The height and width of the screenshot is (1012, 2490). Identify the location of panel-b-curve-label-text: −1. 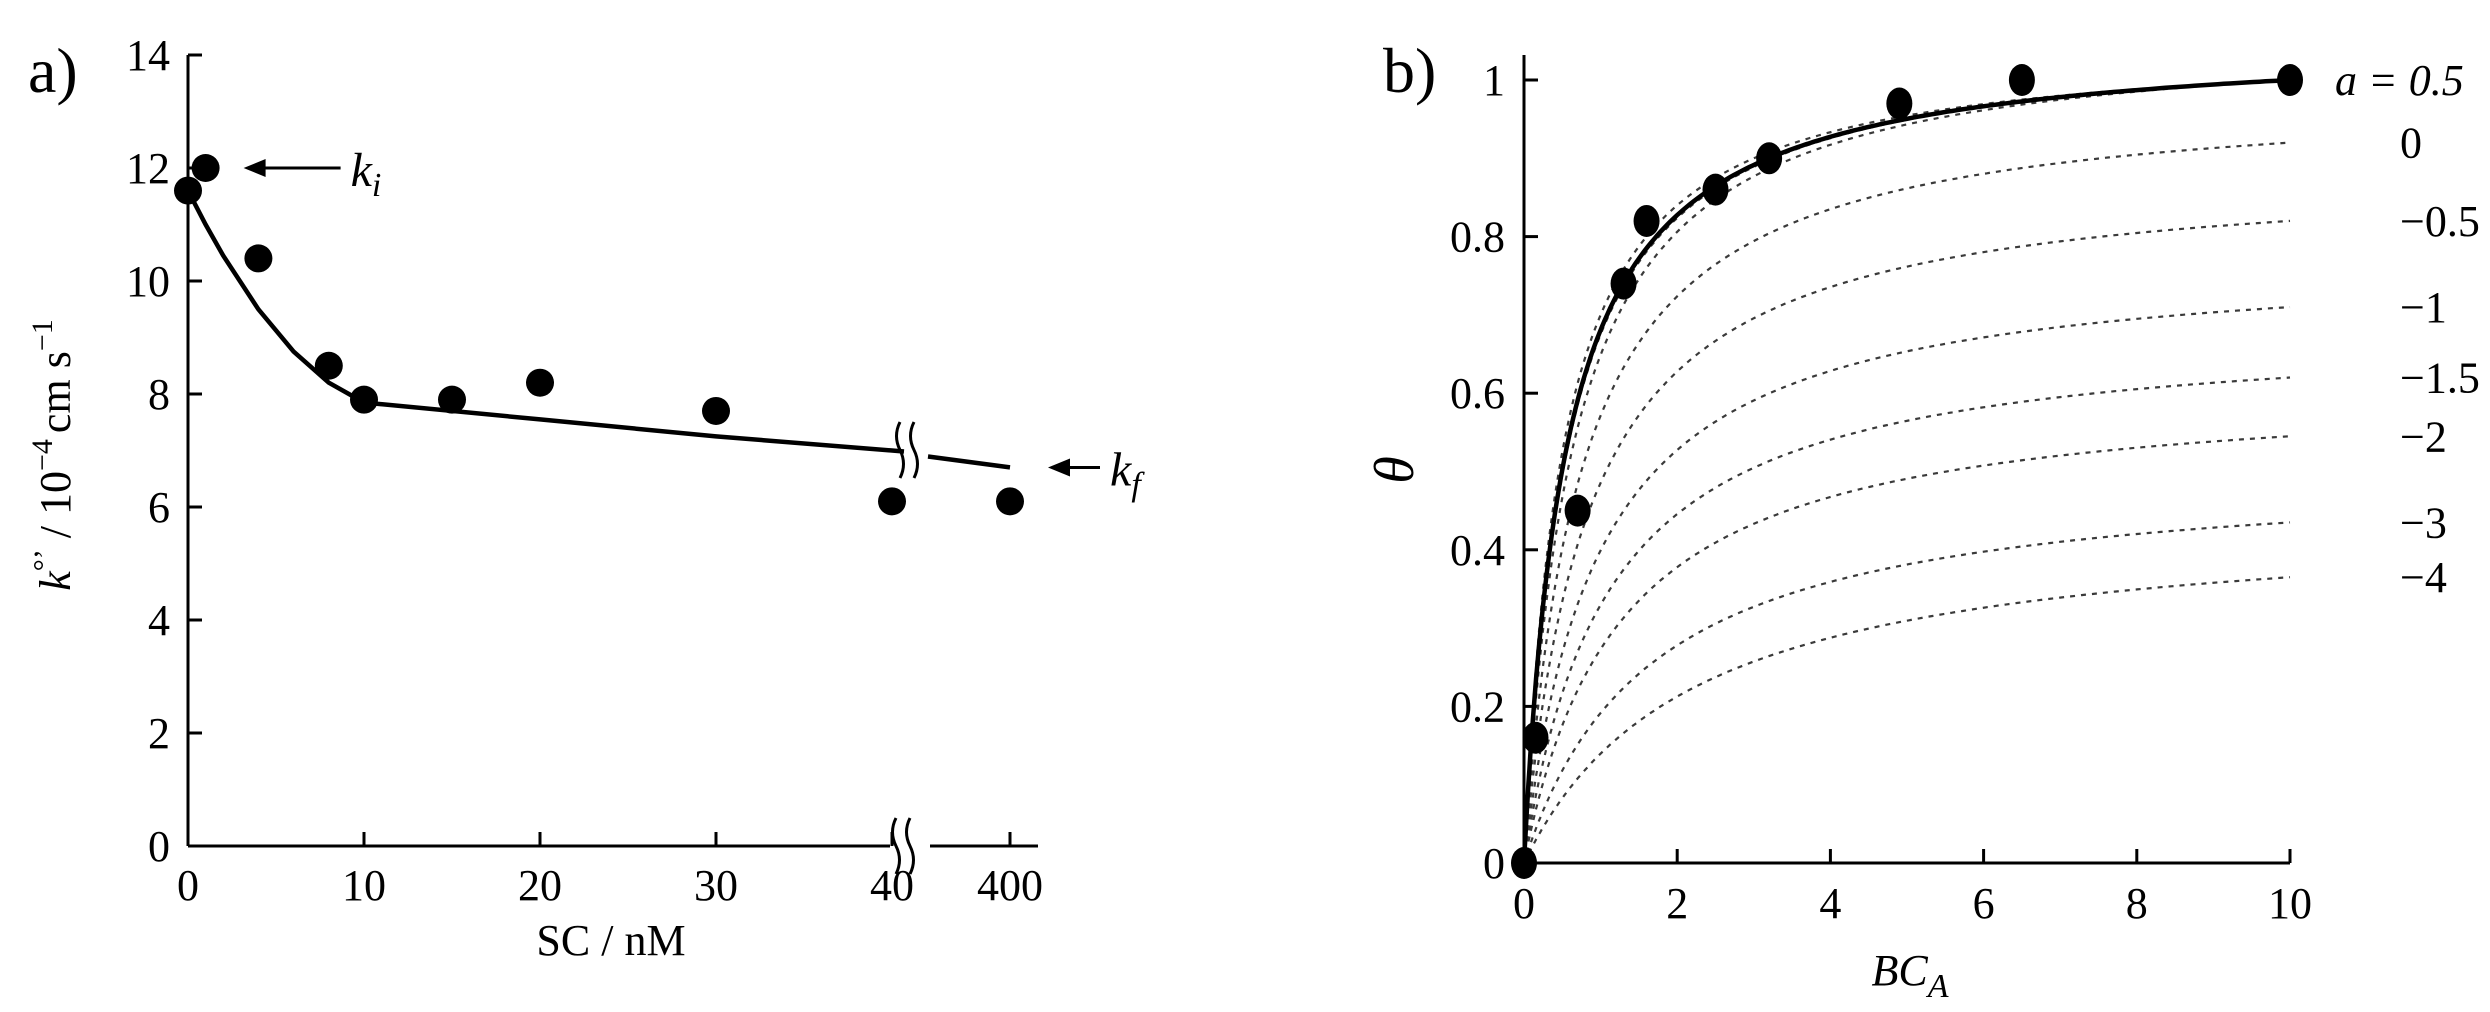
(2423, 307).